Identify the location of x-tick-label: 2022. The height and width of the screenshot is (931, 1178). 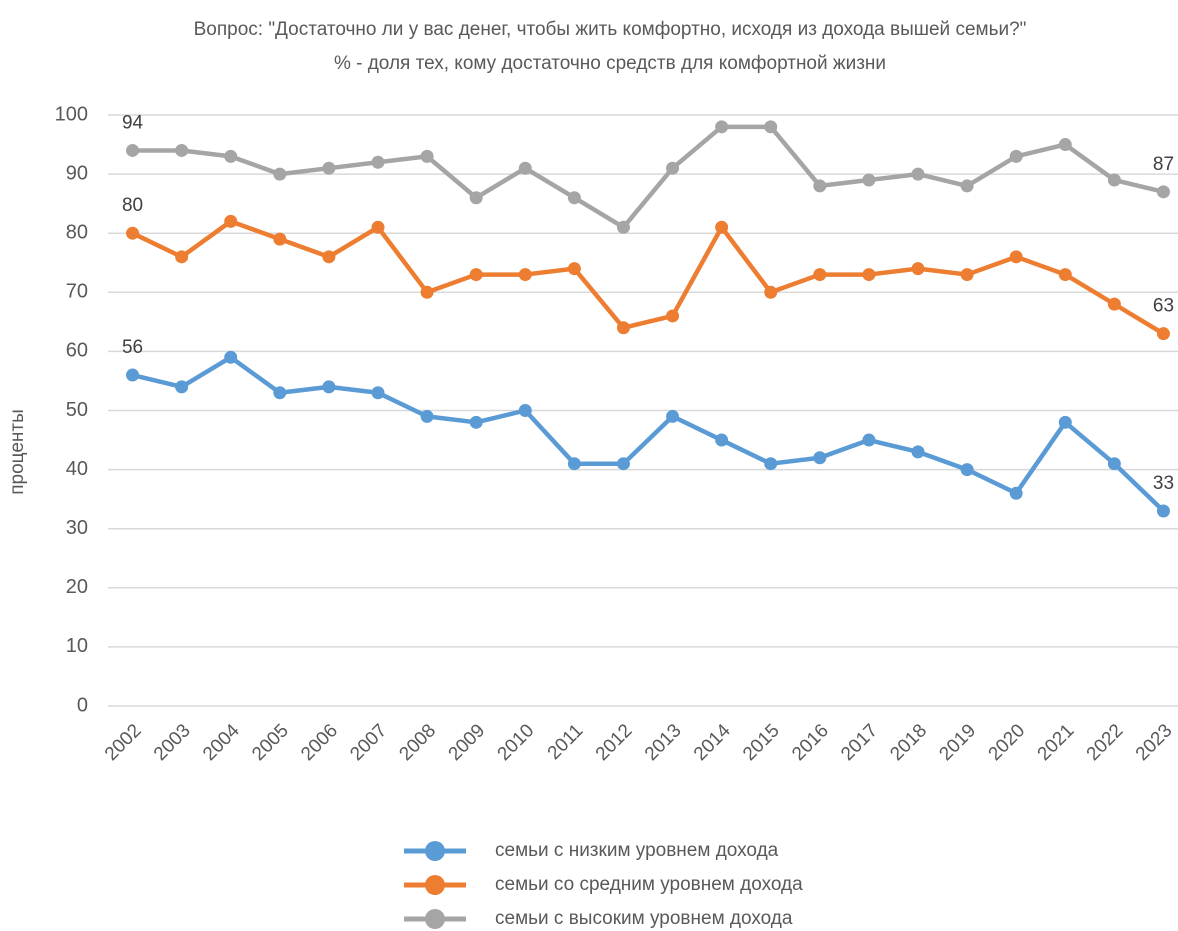
(1105, 742).